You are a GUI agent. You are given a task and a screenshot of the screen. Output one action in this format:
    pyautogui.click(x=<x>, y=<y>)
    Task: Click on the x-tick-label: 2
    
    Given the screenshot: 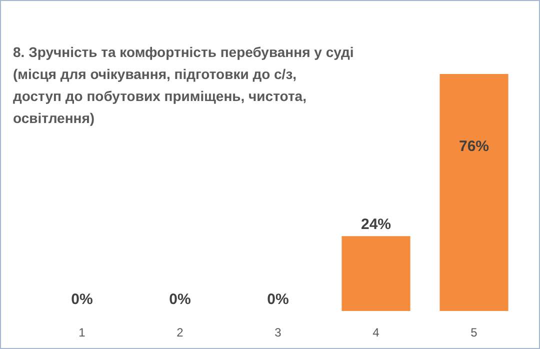 What is the action you would take?
    pyautogui.click(x=180, y=333)
    